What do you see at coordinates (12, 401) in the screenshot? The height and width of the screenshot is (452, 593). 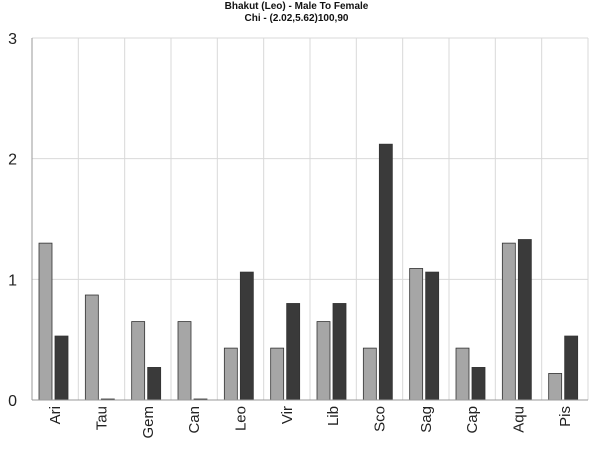 I see `y-tick-label: 0` at bounding box center [12, 401].